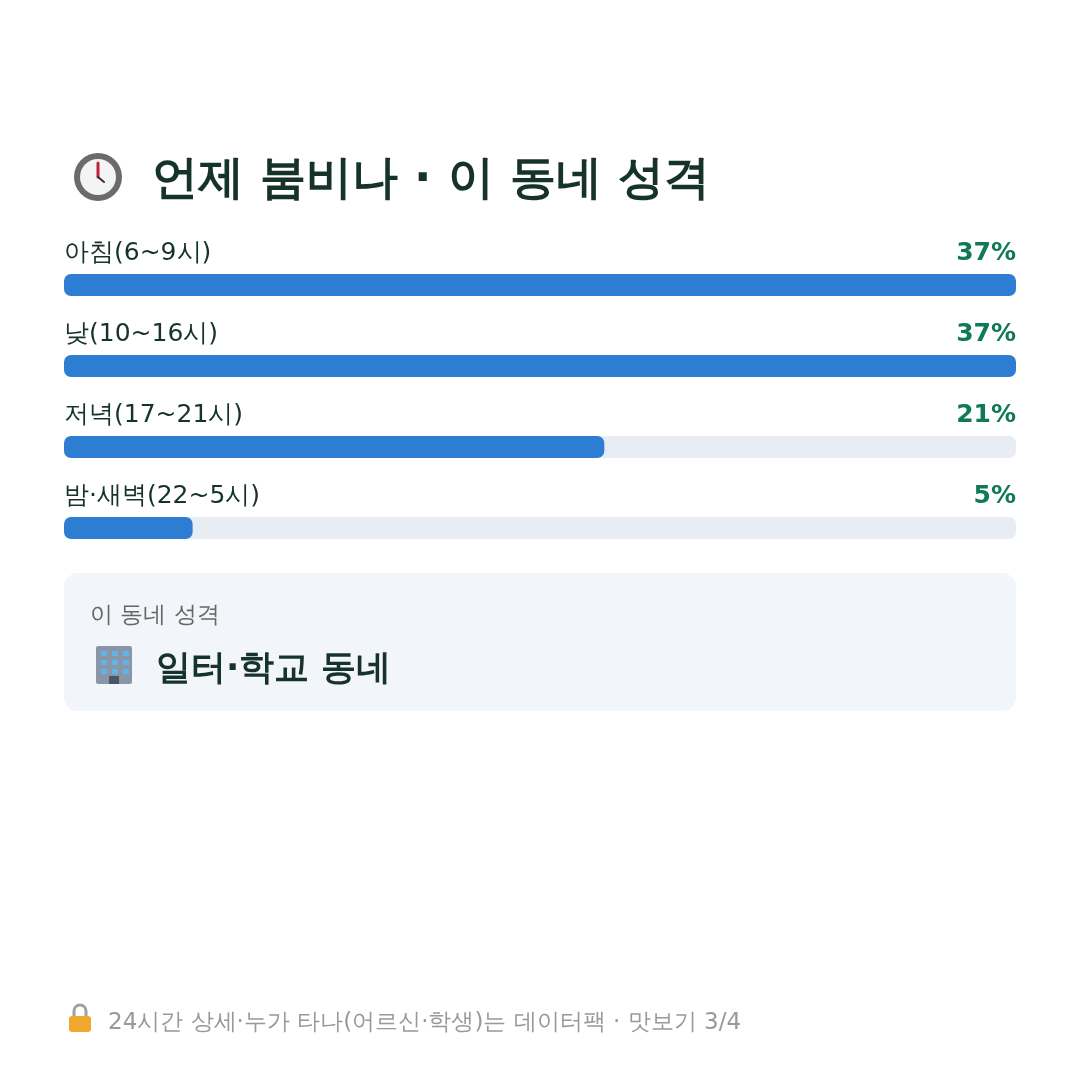 The height and width of the screenshot is (1080, 1080). Describe the element at coordinates (986, 413) in the screenshot. I see `data-label: 21%` at that location.